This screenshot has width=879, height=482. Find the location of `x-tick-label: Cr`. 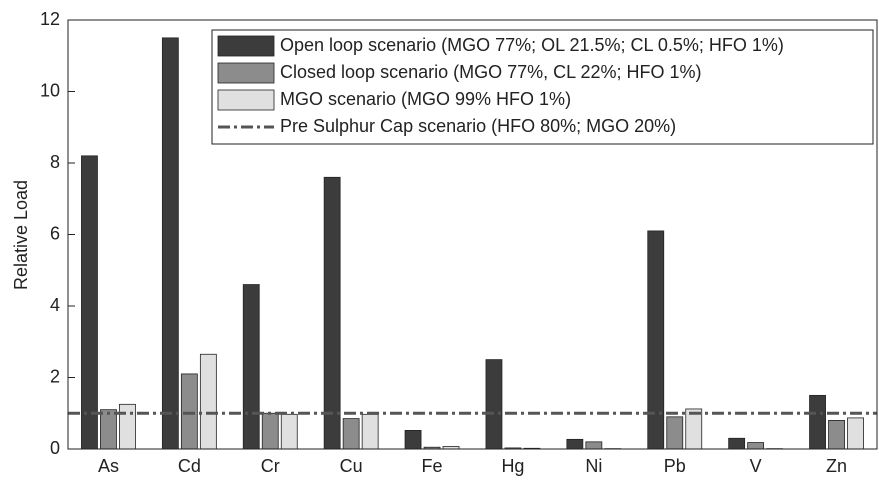

x-tick-label: Cr is located at coordinates (270, 466).